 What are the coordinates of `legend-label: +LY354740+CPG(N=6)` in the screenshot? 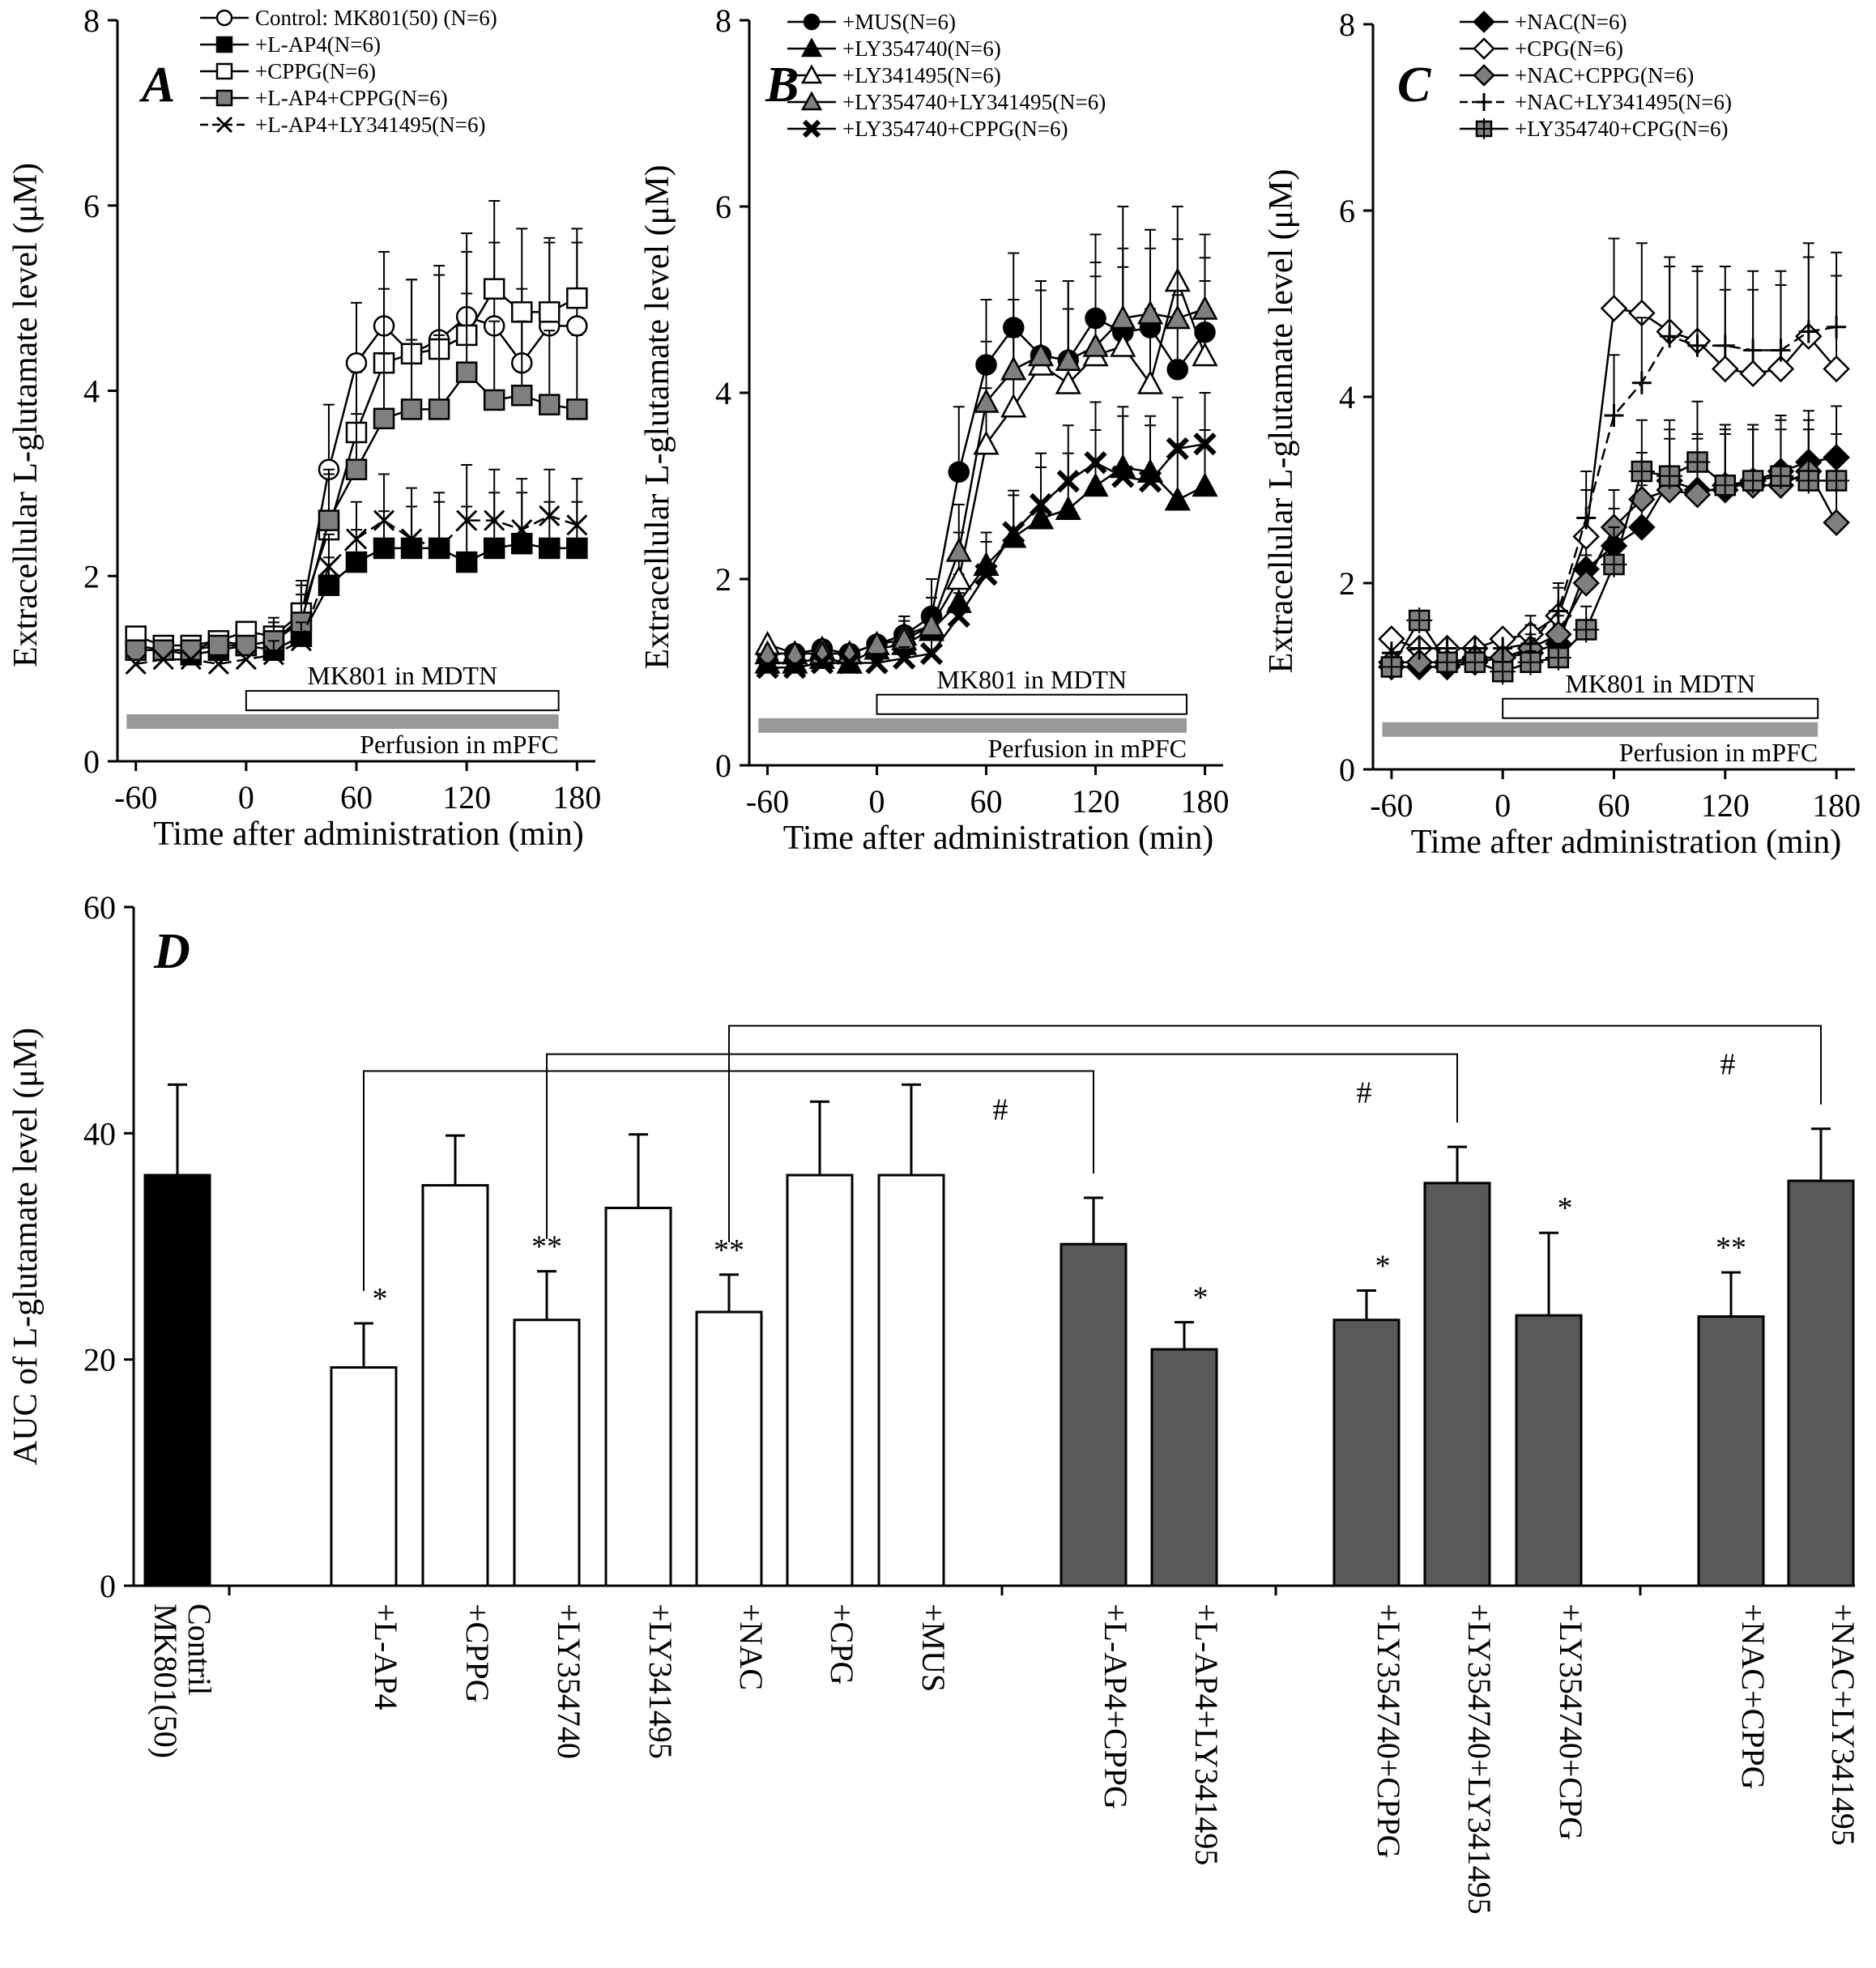 It's located at (1621, 129).